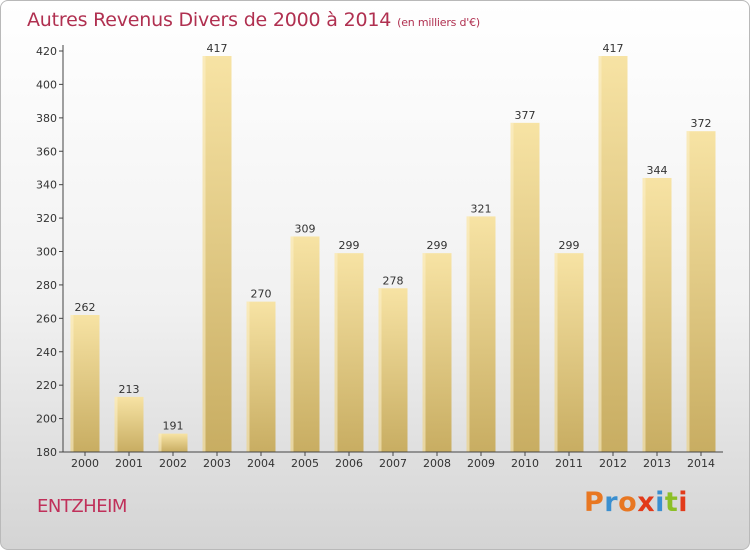 Image resolution: width=750 pixels, height=550 pixels. I want to click on bar-highlight-2014, so click(688, 291).